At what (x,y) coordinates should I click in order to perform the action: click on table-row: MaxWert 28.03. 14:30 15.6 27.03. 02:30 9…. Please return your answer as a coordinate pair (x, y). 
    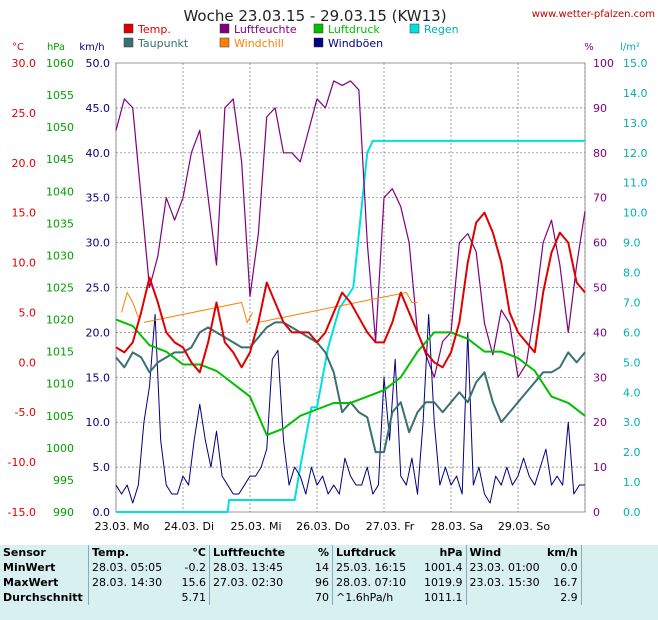
    Looking at the image, I should click on (294, 582).